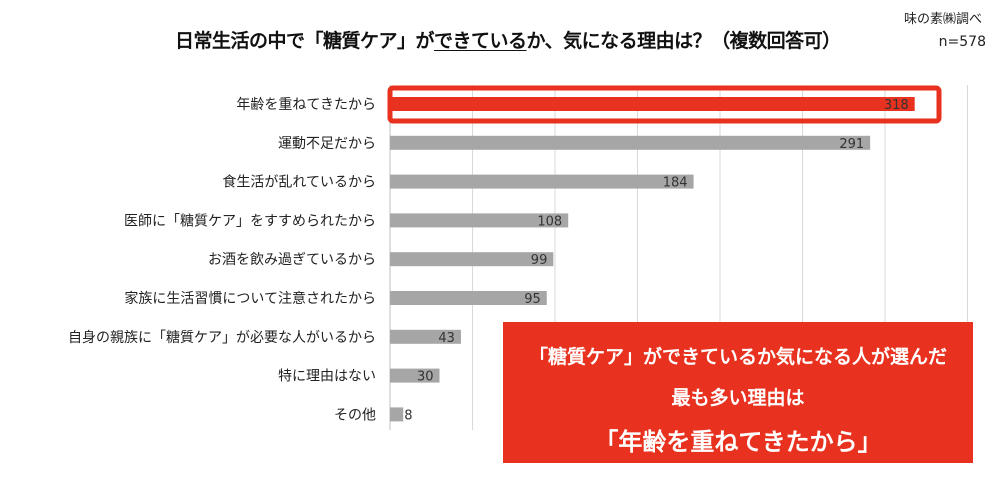  I want to click on data-label: 8, so click(408, 415).